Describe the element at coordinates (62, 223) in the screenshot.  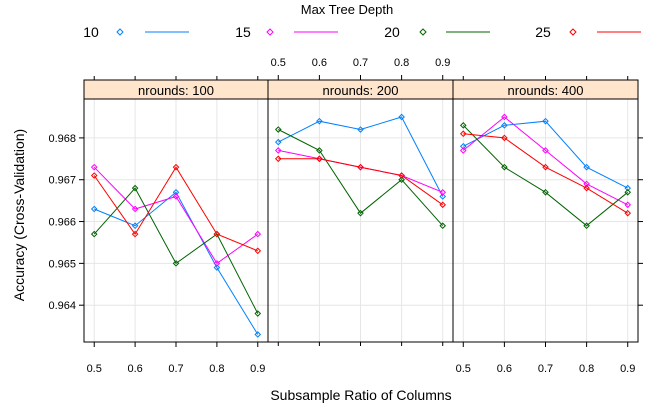
I see `y-tick-label: 0.966` at that location.